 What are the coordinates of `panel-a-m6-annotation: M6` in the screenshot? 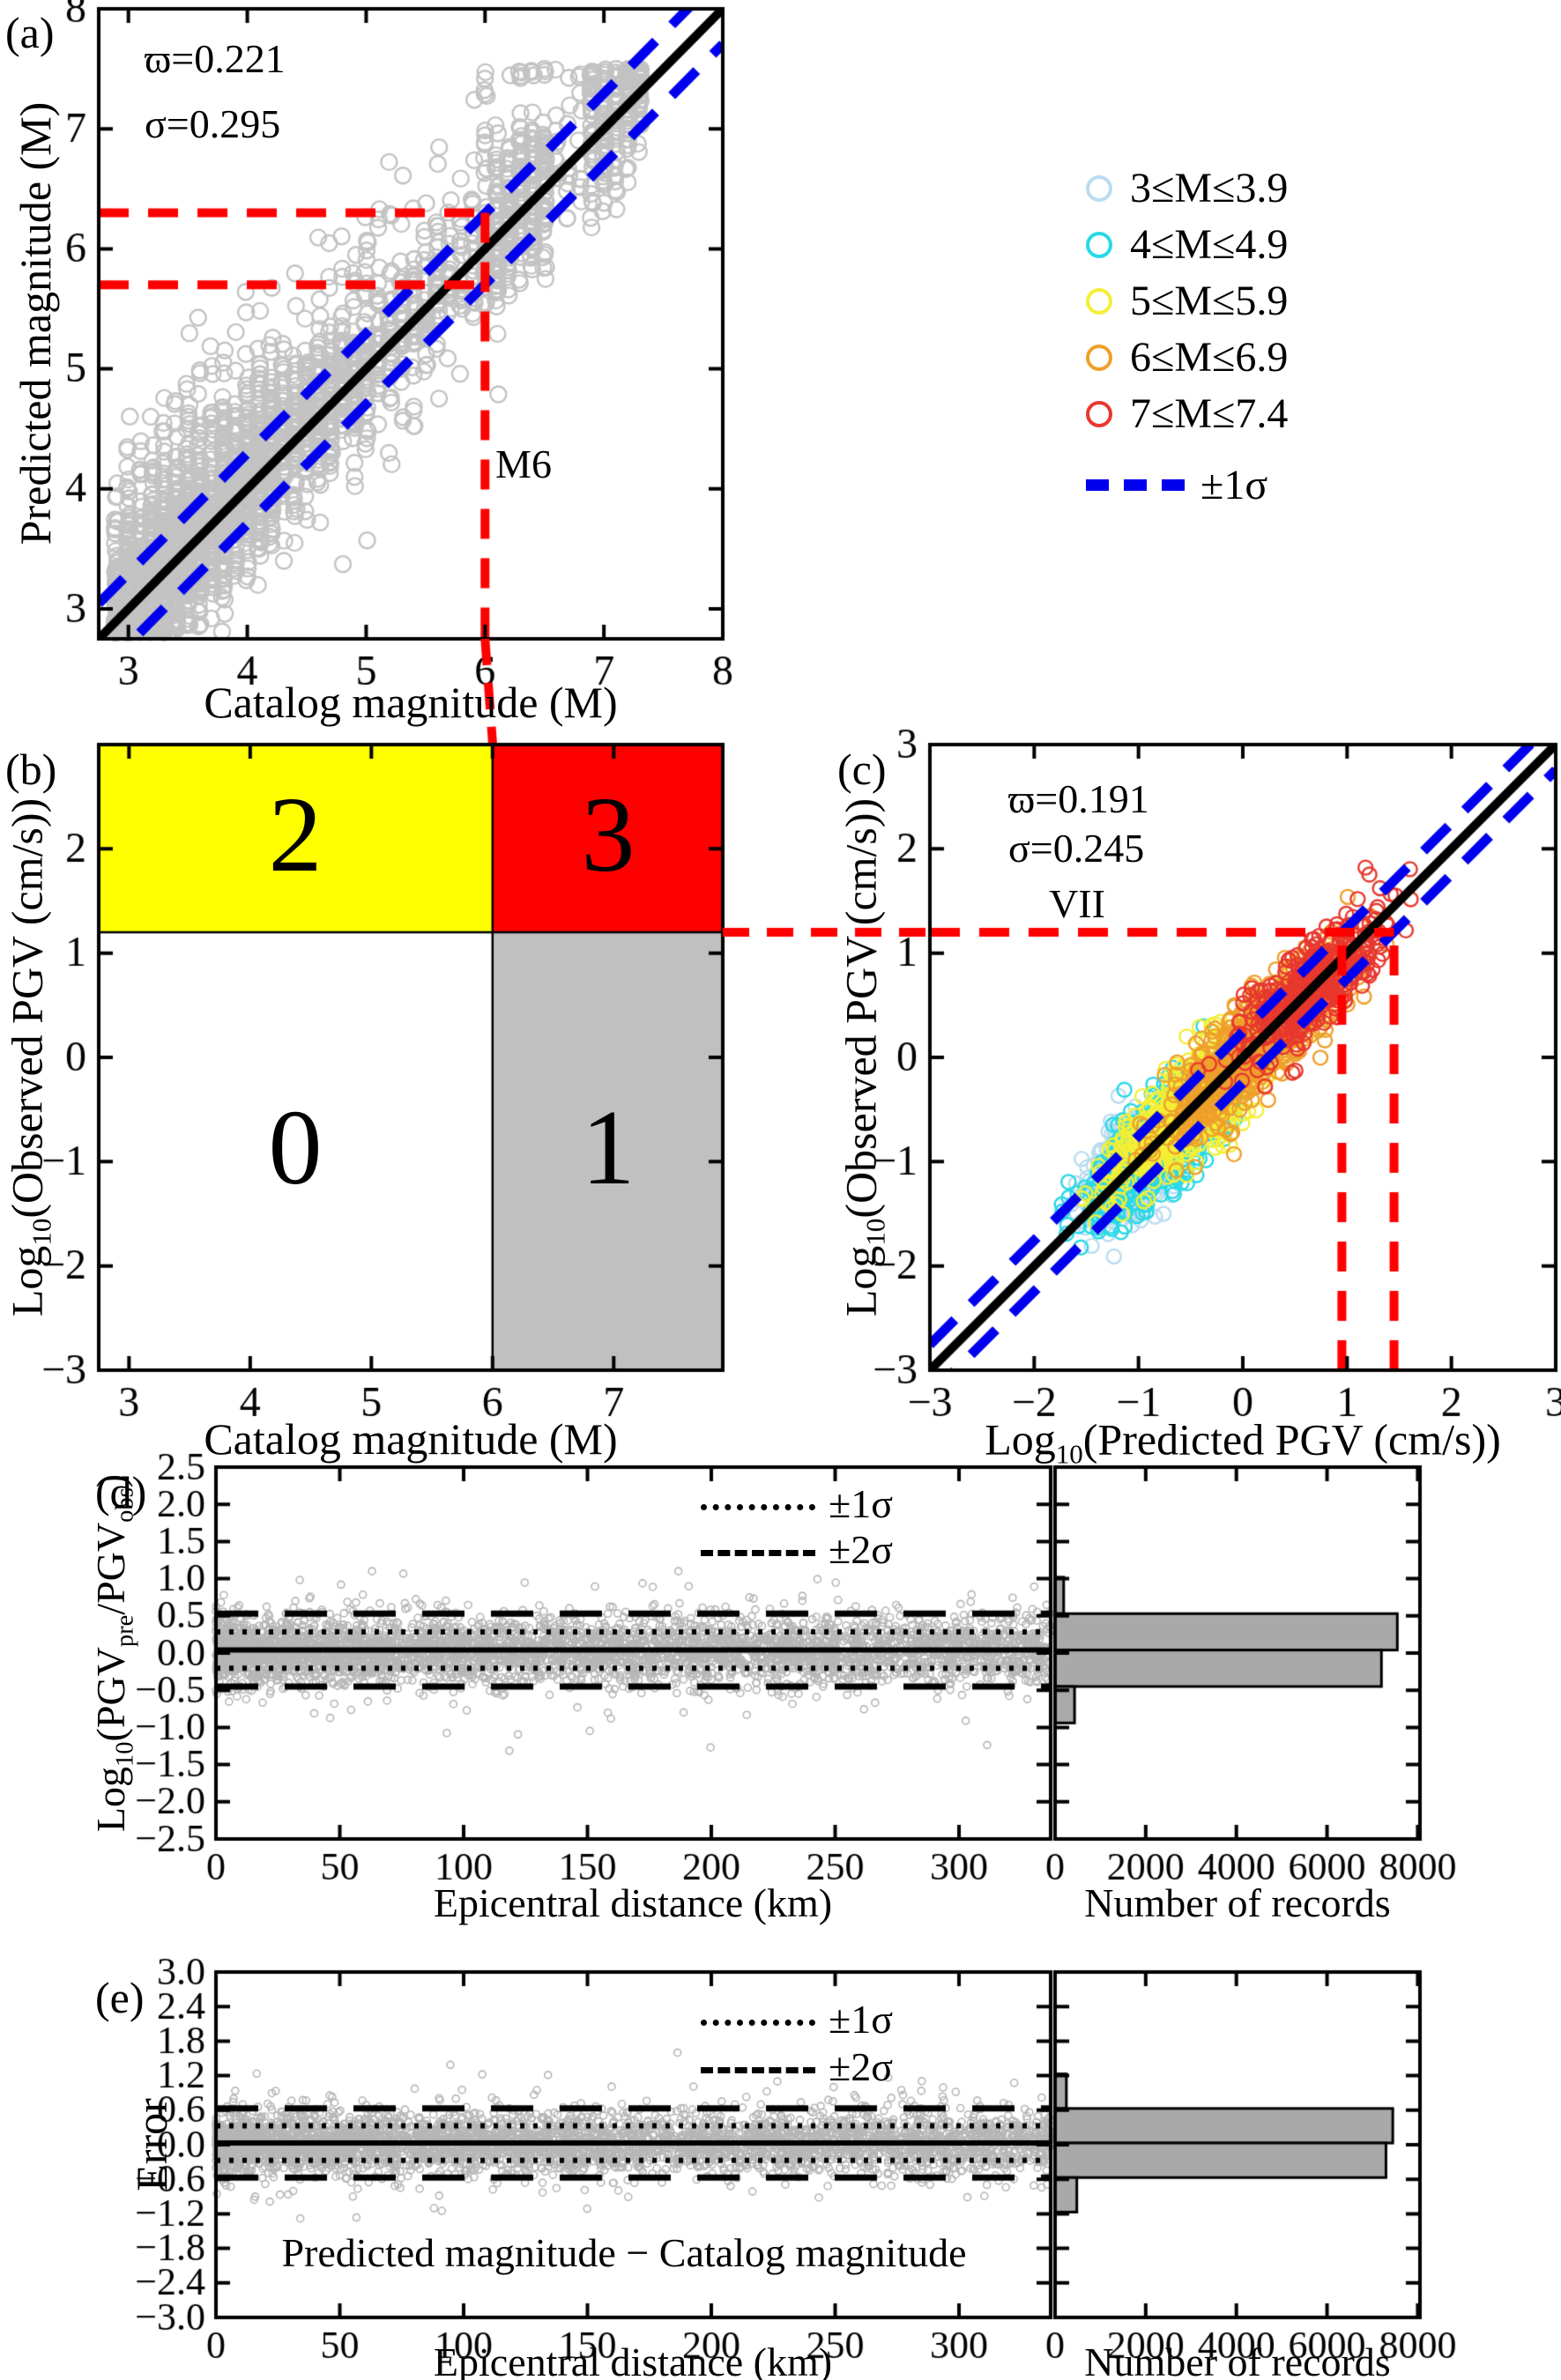 It's located at (523, 464).